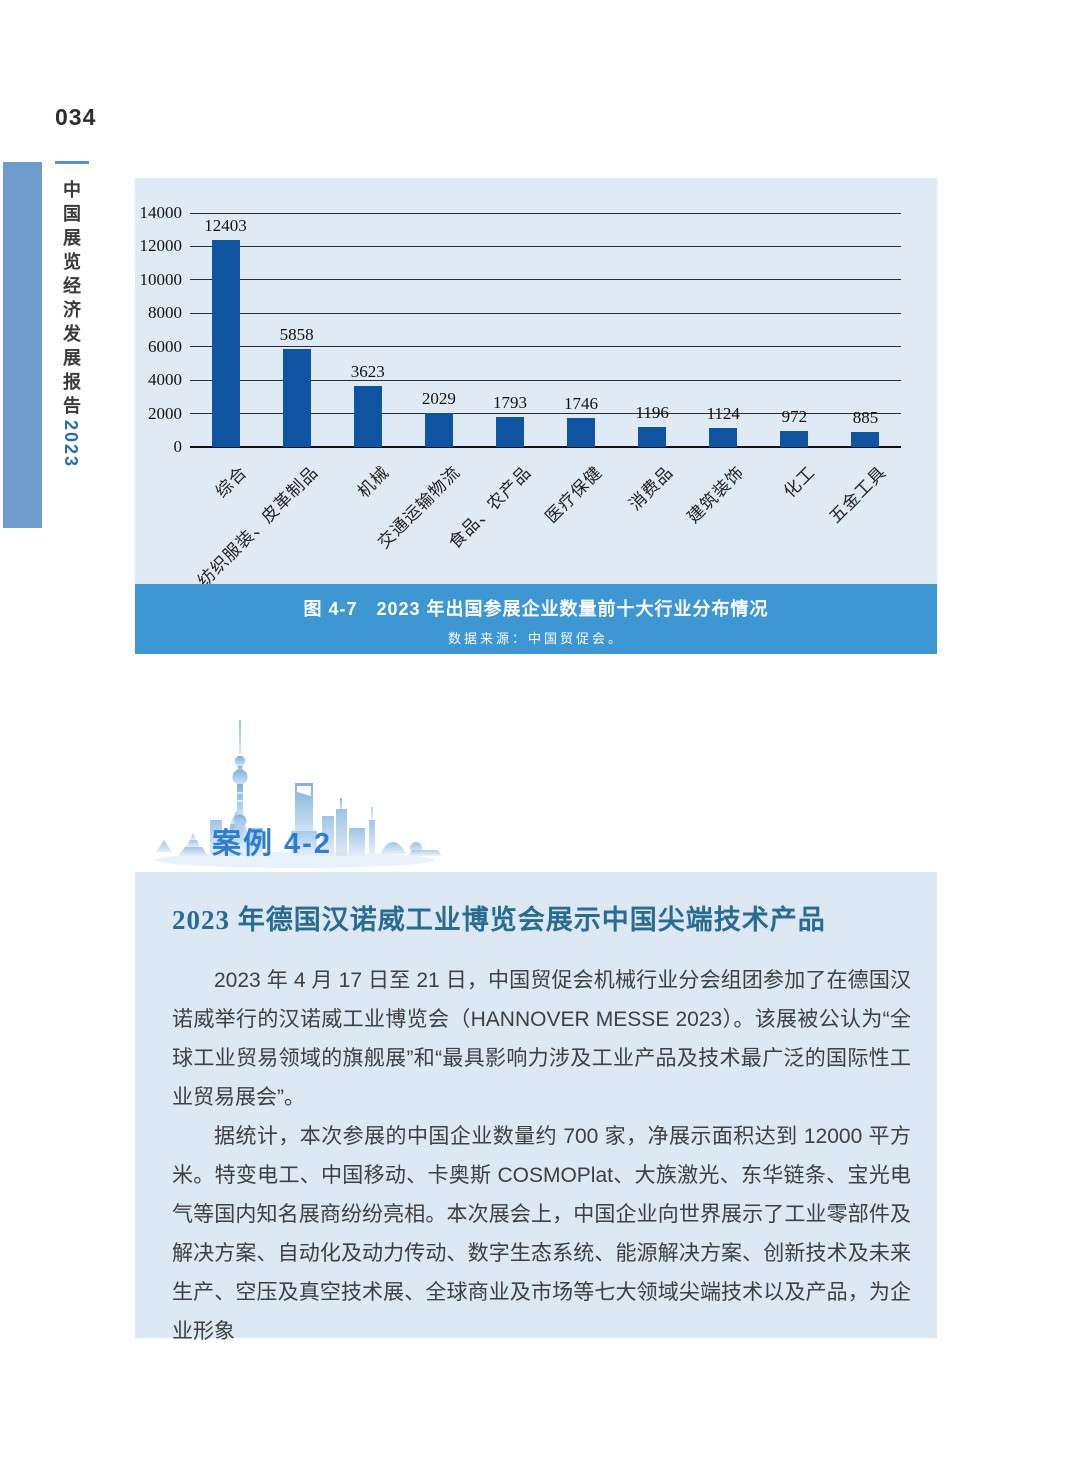 The height and width of the screenshot is (1465, 1080). What do you see at coordinates (165, 313) in the screenshot?
I see `y-tick-label: 8000` at bounding box center [165, 313].